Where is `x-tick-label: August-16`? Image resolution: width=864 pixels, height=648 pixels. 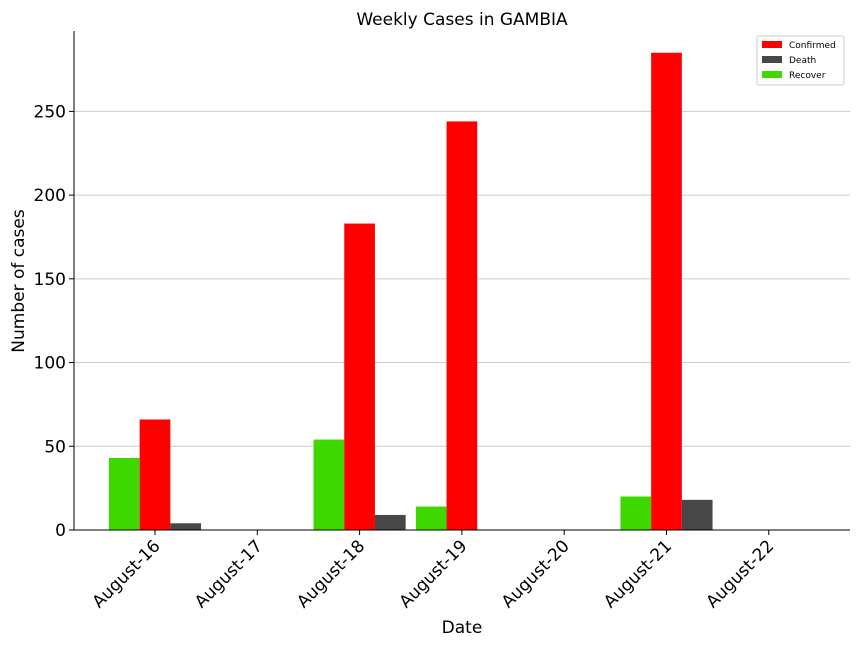
x-tick-label: August-16 is located at coordinates (127, 574).